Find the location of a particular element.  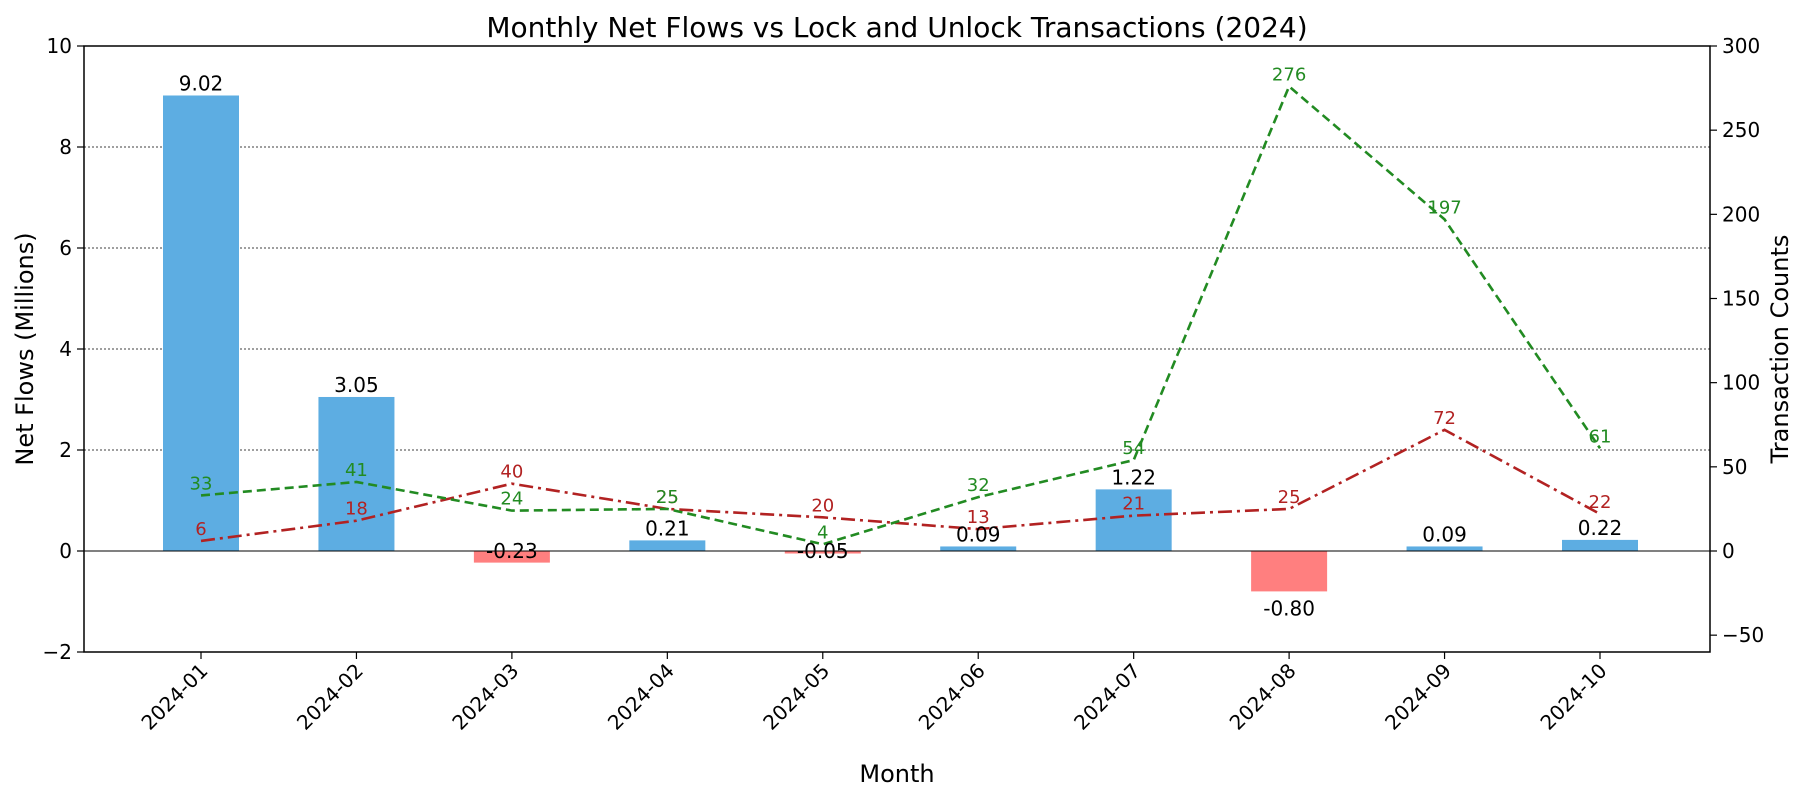

point-label: 197 is located at coordinates (1444, 207).